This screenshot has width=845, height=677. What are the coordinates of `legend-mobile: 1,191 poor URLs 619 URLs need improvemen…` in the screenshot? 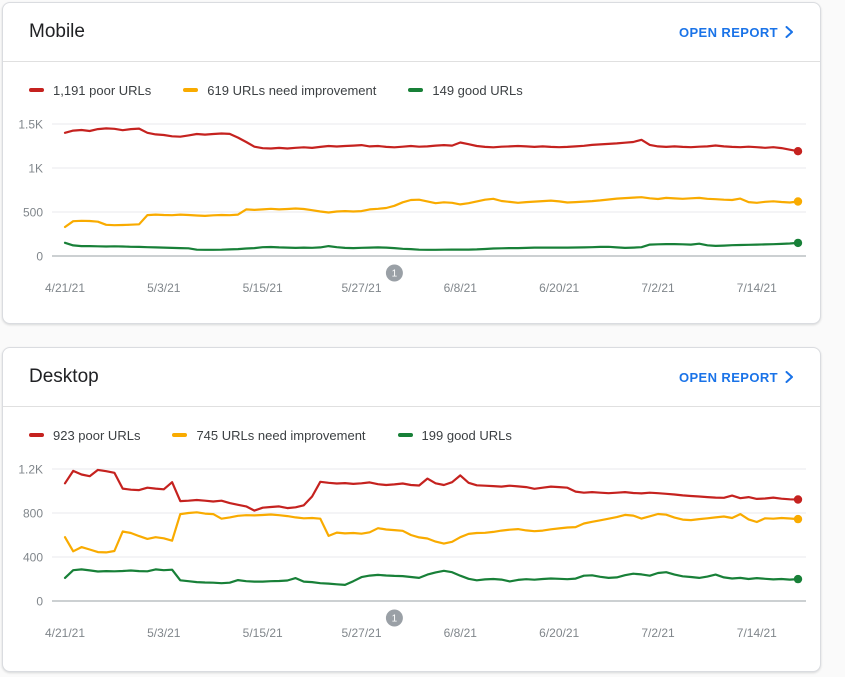 It's located at (411, 80).